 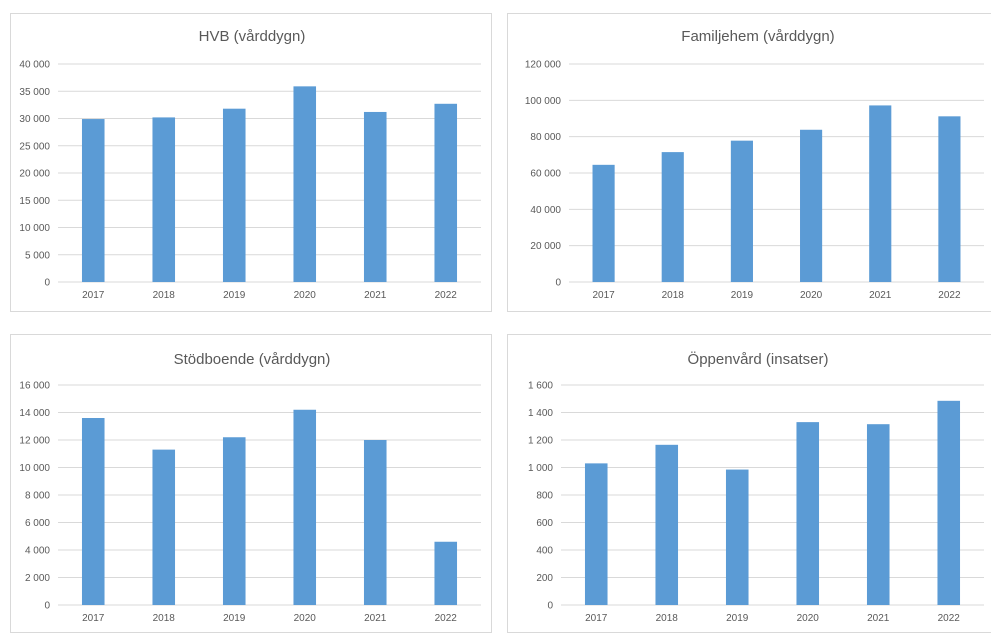 I want to click on y-tick-label: 4 000, so click(x=37, y=551).